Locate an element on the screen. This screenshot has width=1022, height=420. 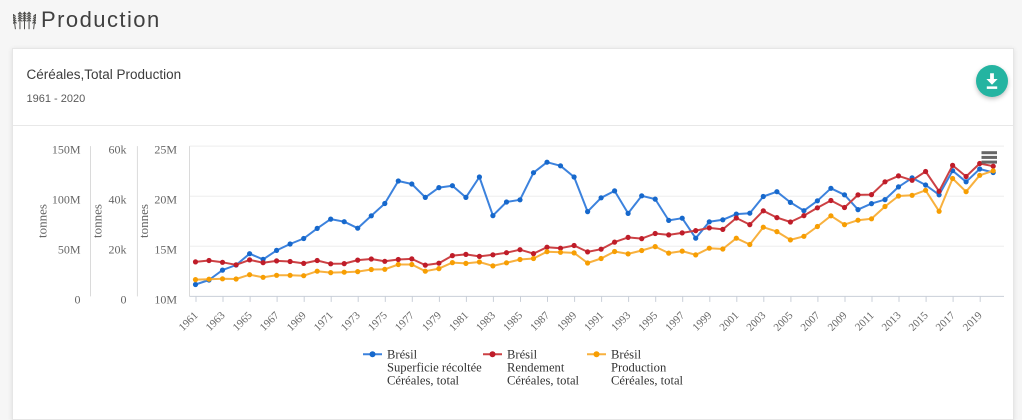
svg-text: 2015 is located at coordinates (919, 321).